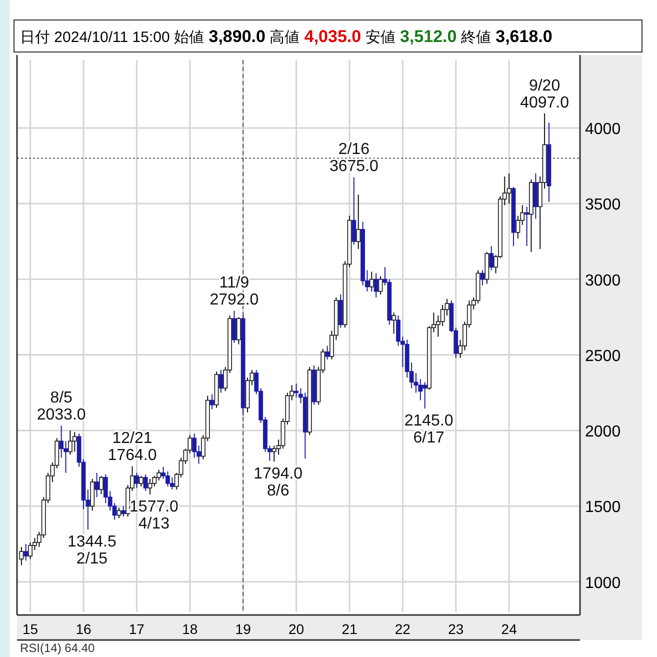  What do you see at coordinates (353, 158) in the screenshot?
I see `annotation: 2/16 3675.0` at bounding box center [353, 158].